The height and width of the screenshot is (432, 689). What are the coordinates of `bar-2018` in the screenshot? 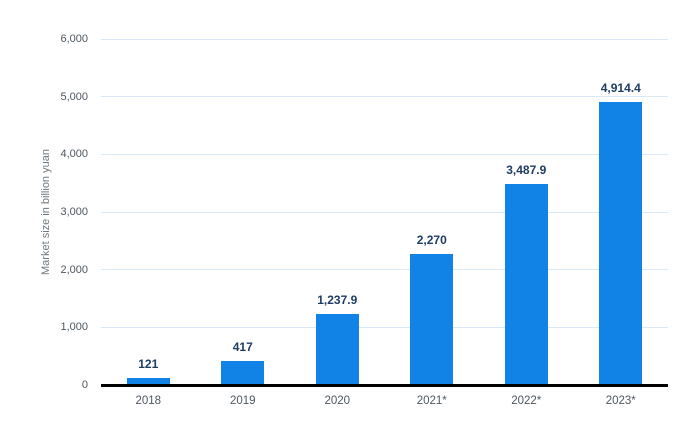 It's located at (148, 381).